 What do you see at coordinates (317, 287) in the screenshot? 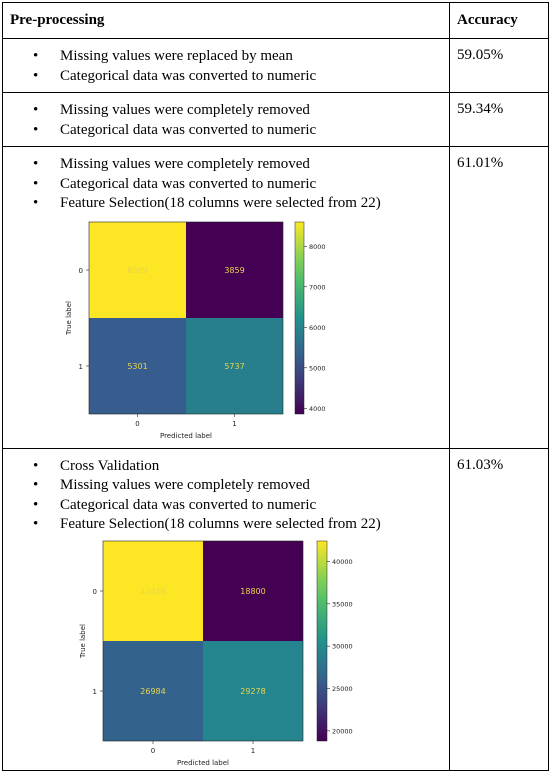
I see `colorbar-tick-label: 7000` at bounding box center [317, 287].